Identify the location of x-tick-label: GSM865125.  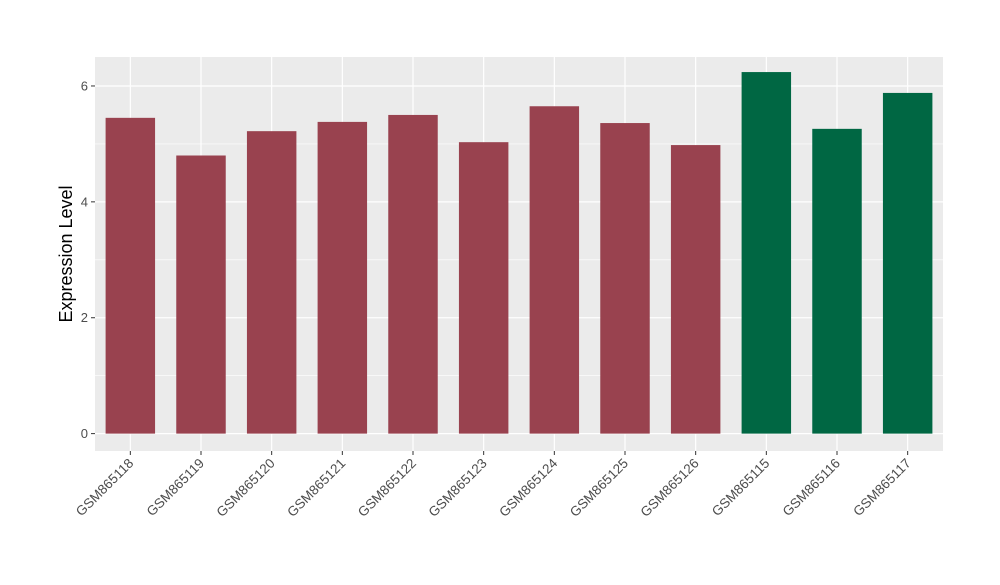
(599, 488).